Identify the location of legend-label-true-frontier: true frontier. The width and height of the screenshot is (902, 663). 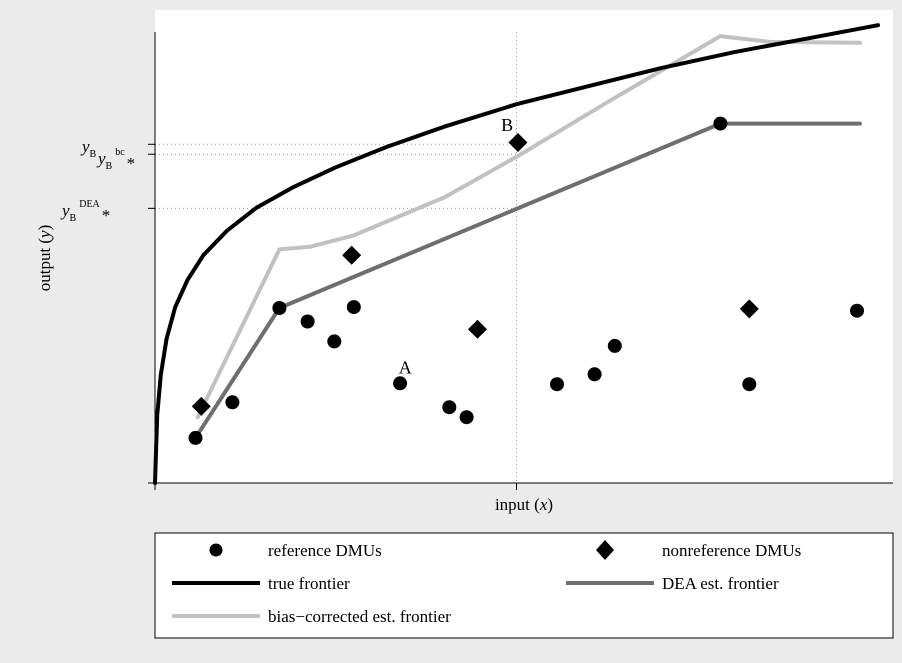
(309, 583).